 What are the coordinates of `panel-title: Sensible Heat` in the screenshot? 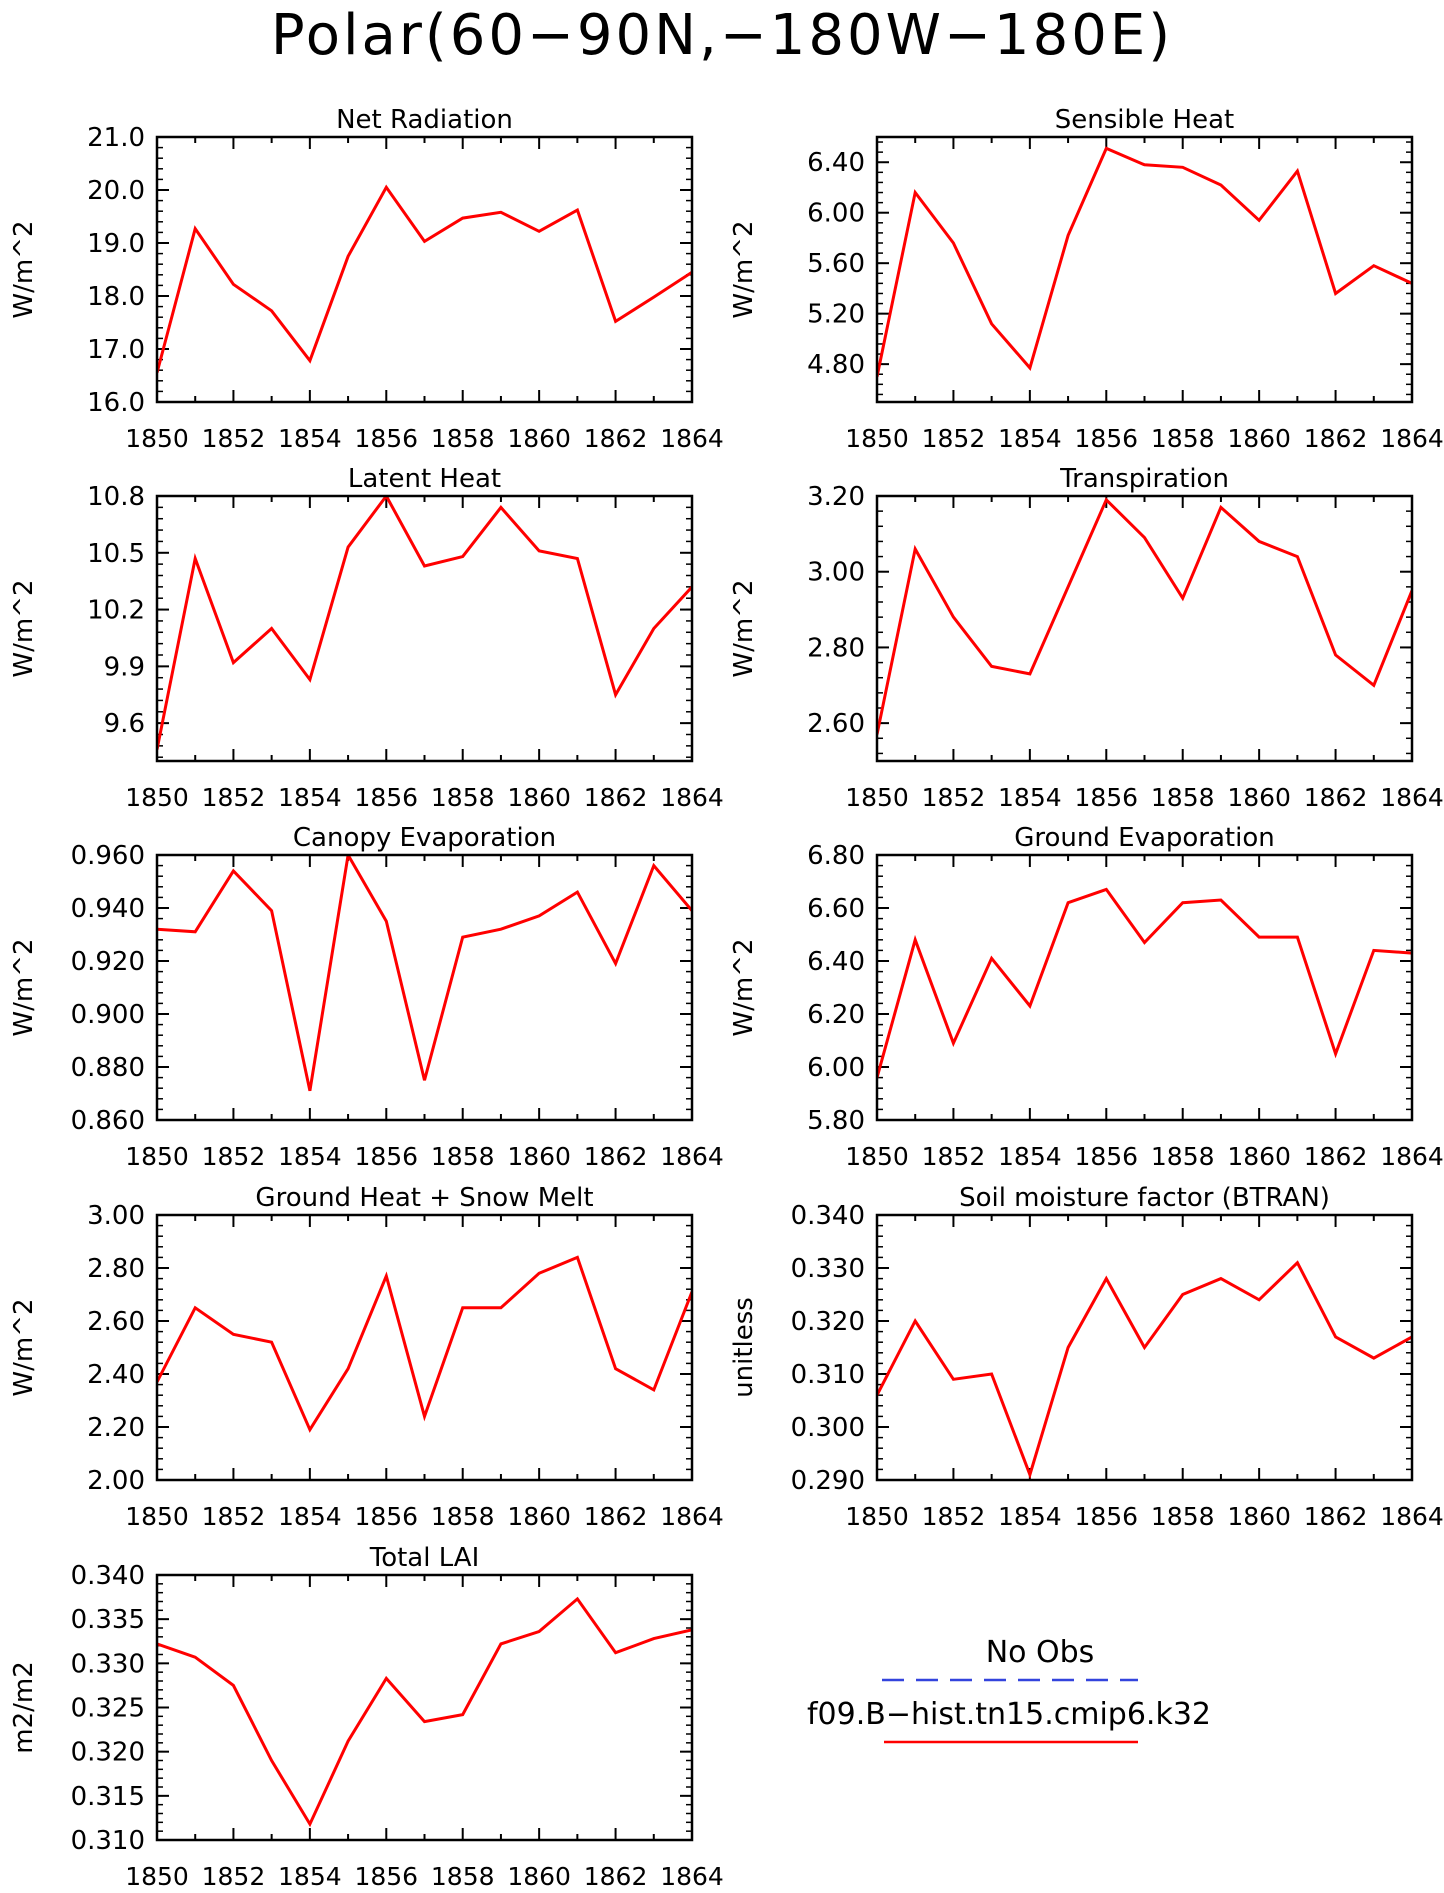 It's located at (1144, 120).